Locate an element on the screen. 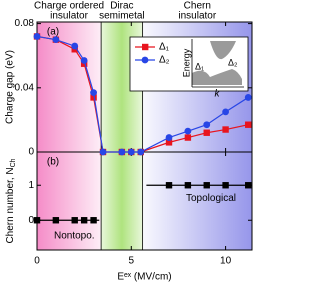  region-label: Chern is located at coordinates (197, 6).